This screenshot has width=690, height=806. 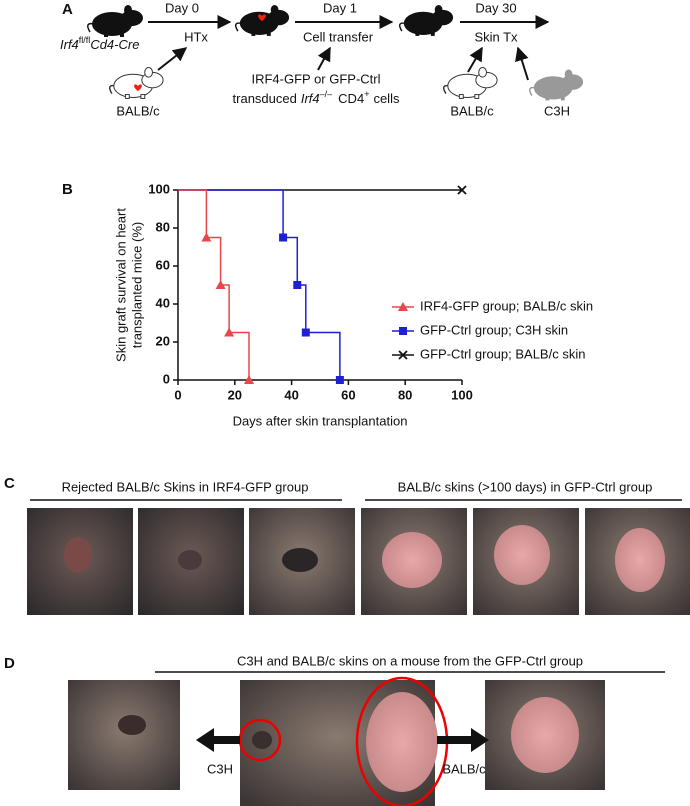 What do you see at coordinates (348, 394) in the screenshot?
I see `x-tick-label: 60` at bounding box center [348, 394].